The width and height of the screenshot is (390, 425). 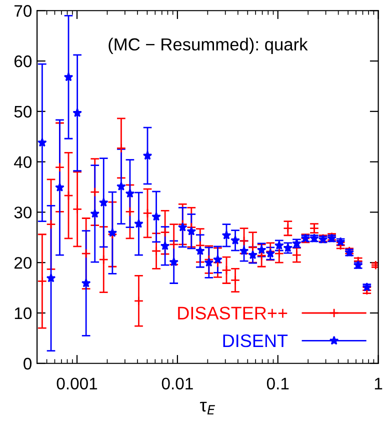 What do you see at coordinates (208, 46) in the screenshot?
I see `annotation: (MC − Resummed): quark` at bounding box center [208, 46].